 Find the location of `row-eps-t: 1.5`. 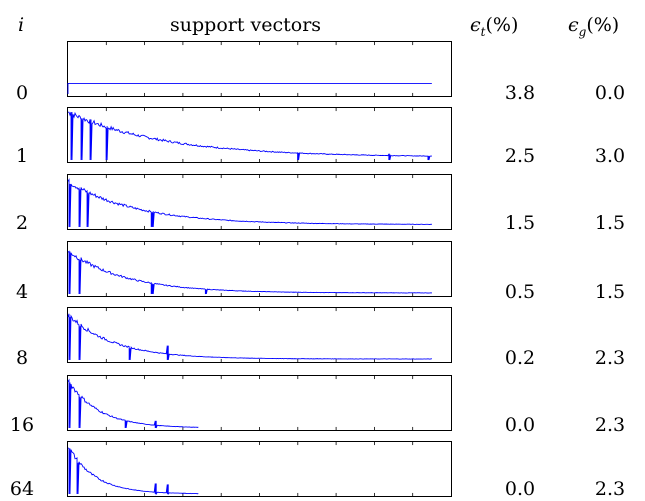

row-eps-t: 1.5 is located at coordinates (520, 223).